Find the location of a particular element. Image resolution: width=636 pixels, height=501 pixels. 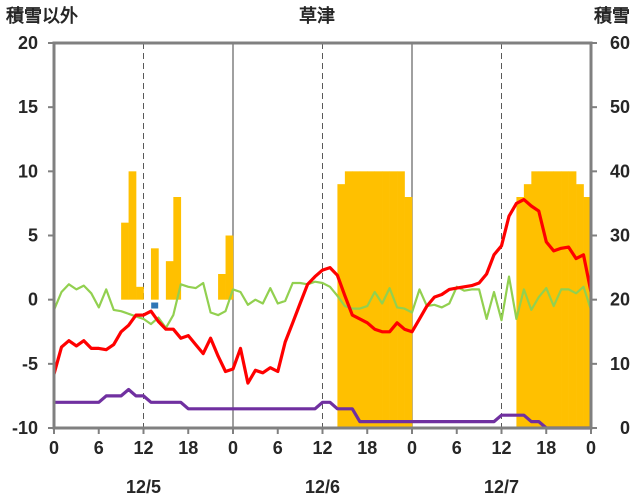

left-axis-title: 積雪以外 is located at coordinates (41, 16).